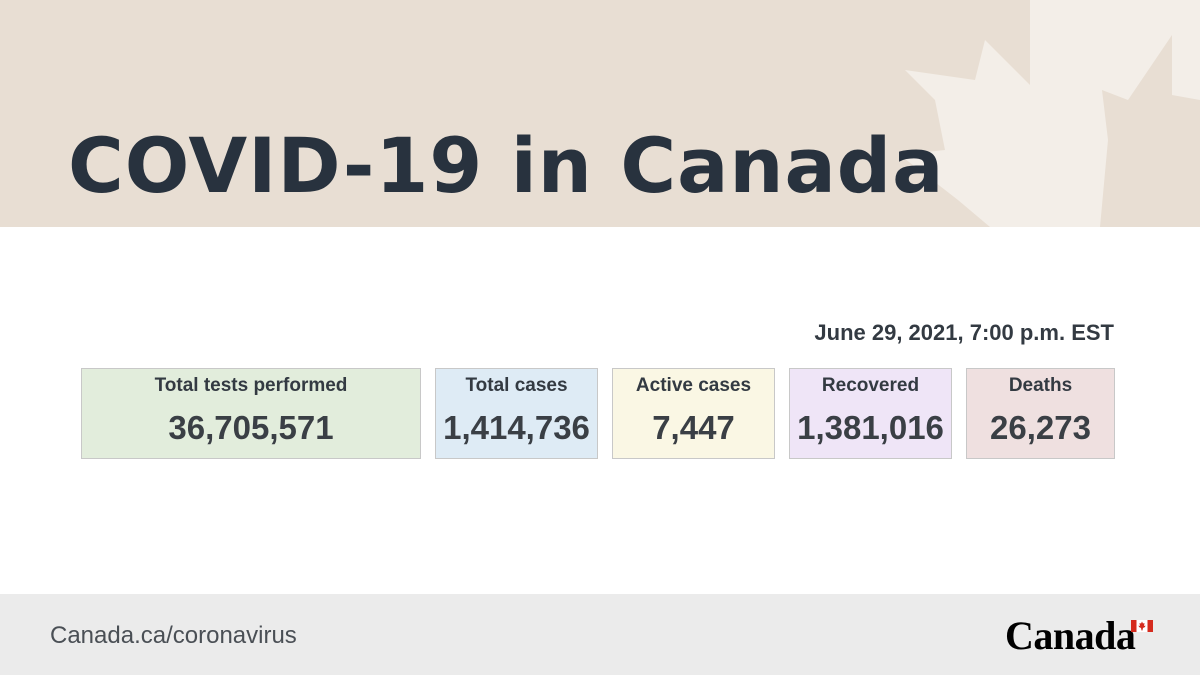  I want to click on stat-card-total-cases: Total cases 1,414,736, so click(516, 413).